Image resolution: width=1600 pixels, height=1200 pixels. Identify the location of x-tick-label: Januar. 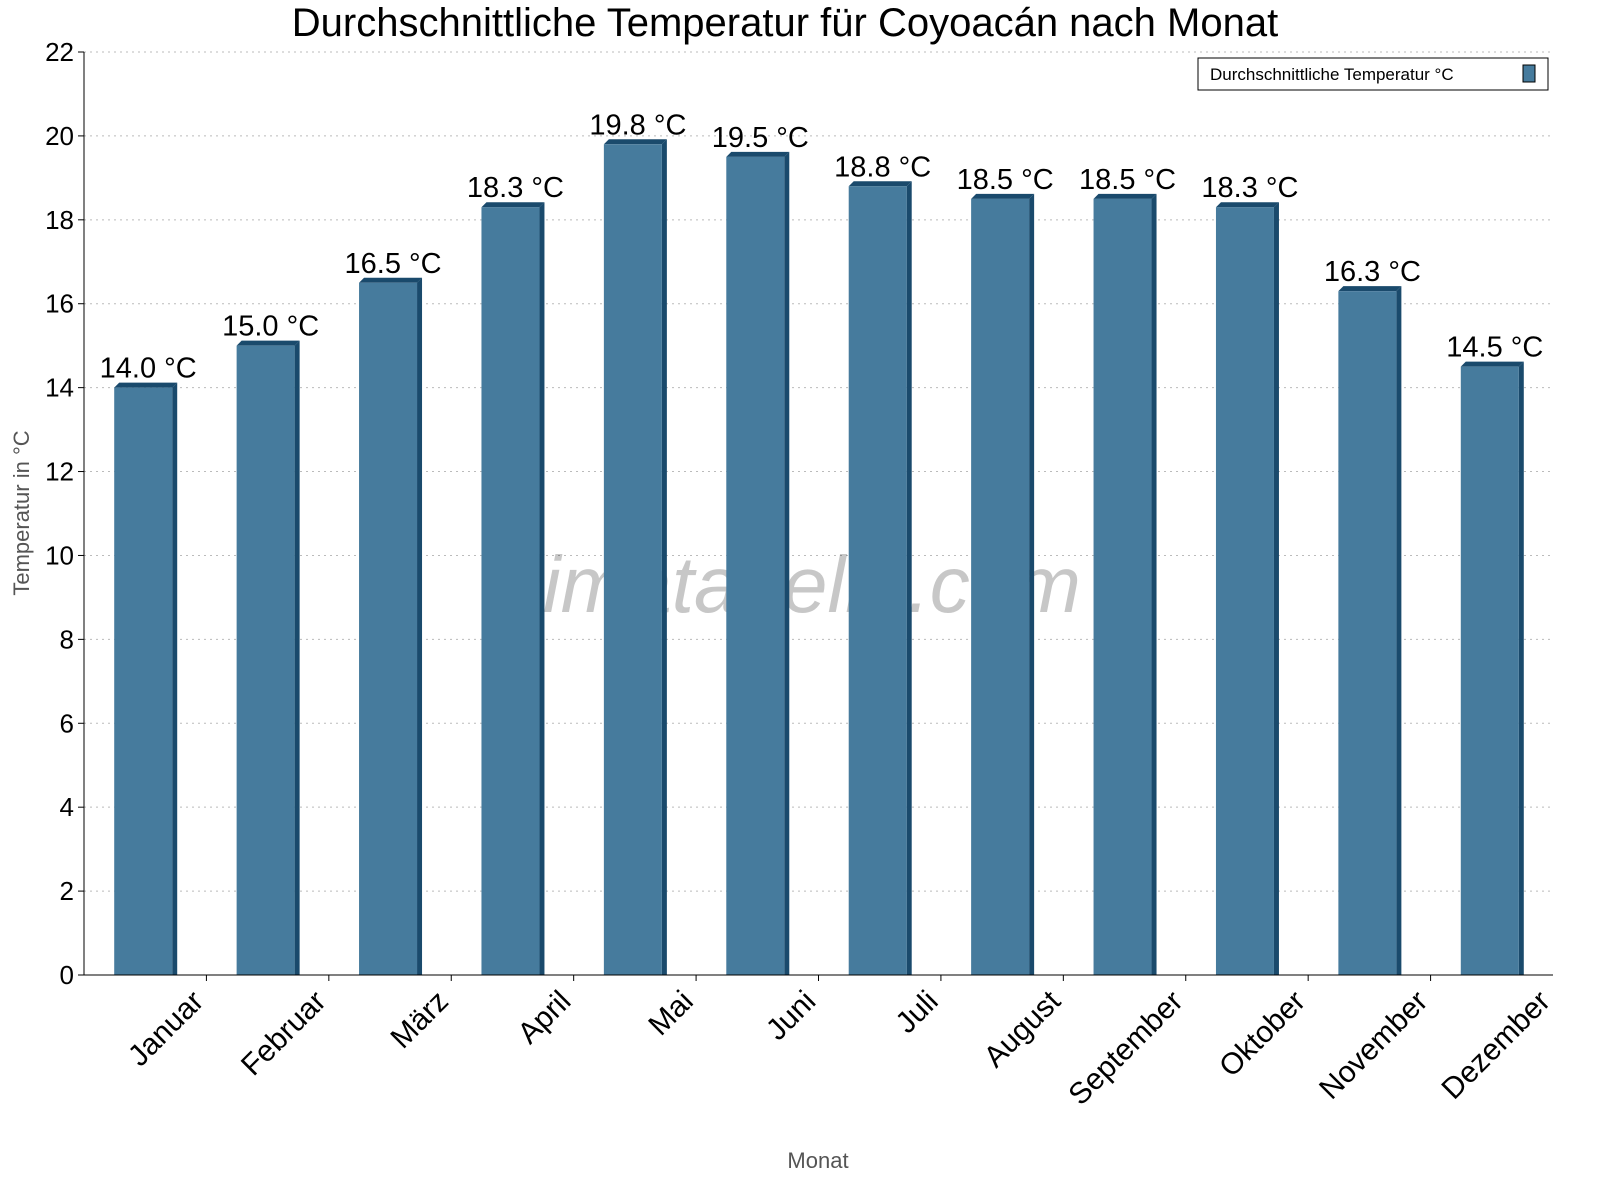
(166, 1029).